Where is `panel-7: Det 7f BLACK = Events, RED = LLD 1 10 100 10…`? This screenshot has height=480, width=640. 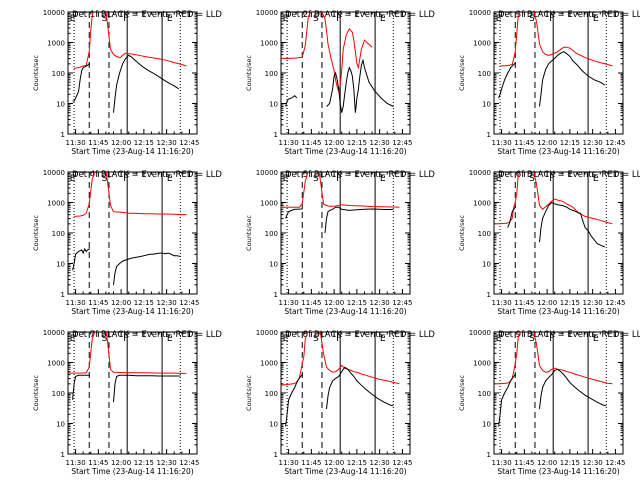
panel-7: Det 7f BLACK = Events, RED = LLD 1 10 100 10… is located at coordinates (127, 402).